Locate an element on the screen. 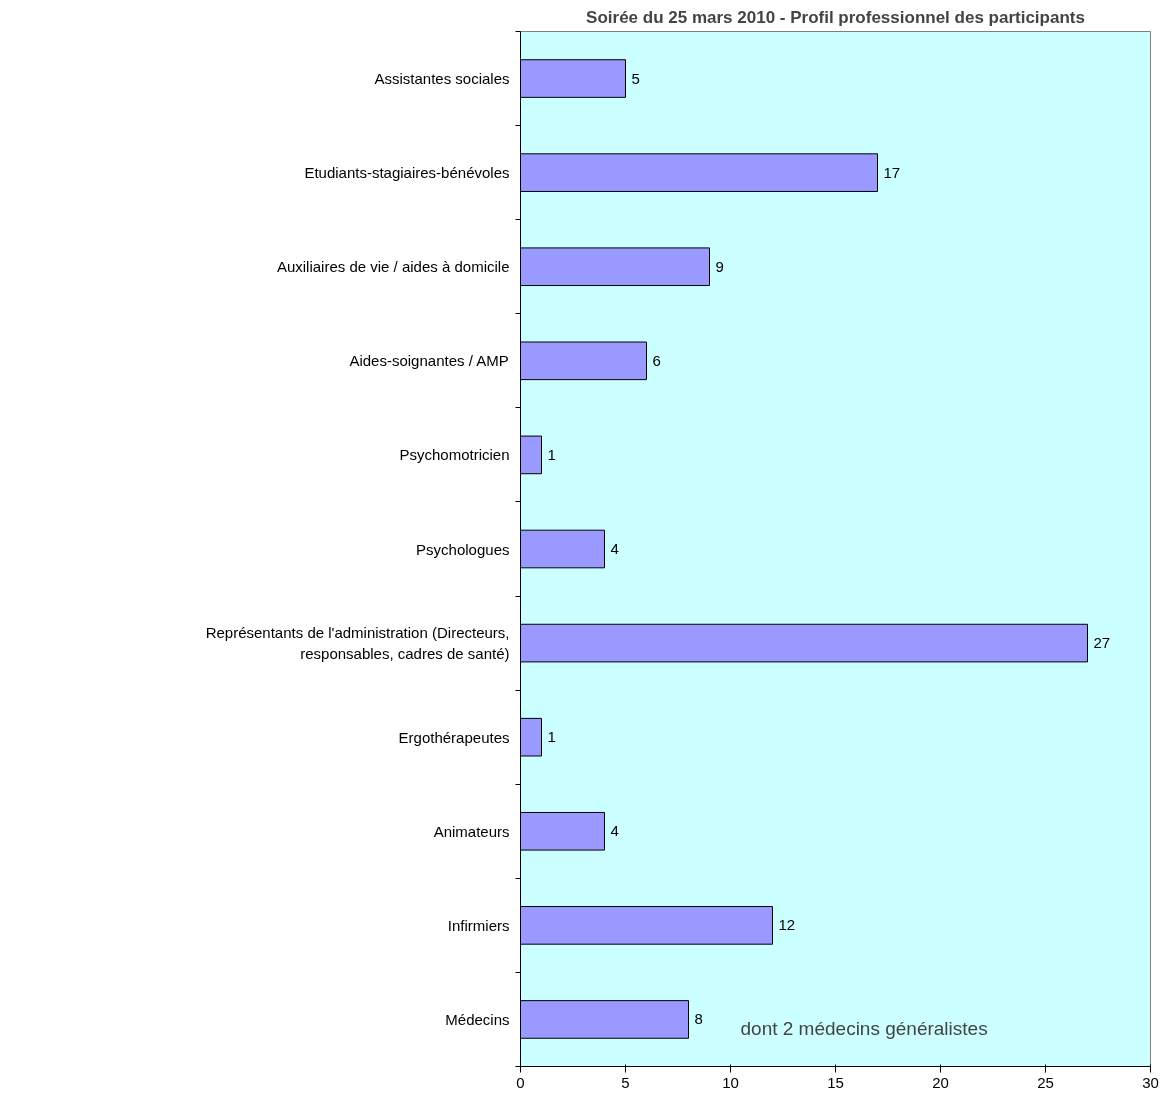 This screenshot has width=1172, height=1102. data-label: 8 is located at coordinates (698, 1019).